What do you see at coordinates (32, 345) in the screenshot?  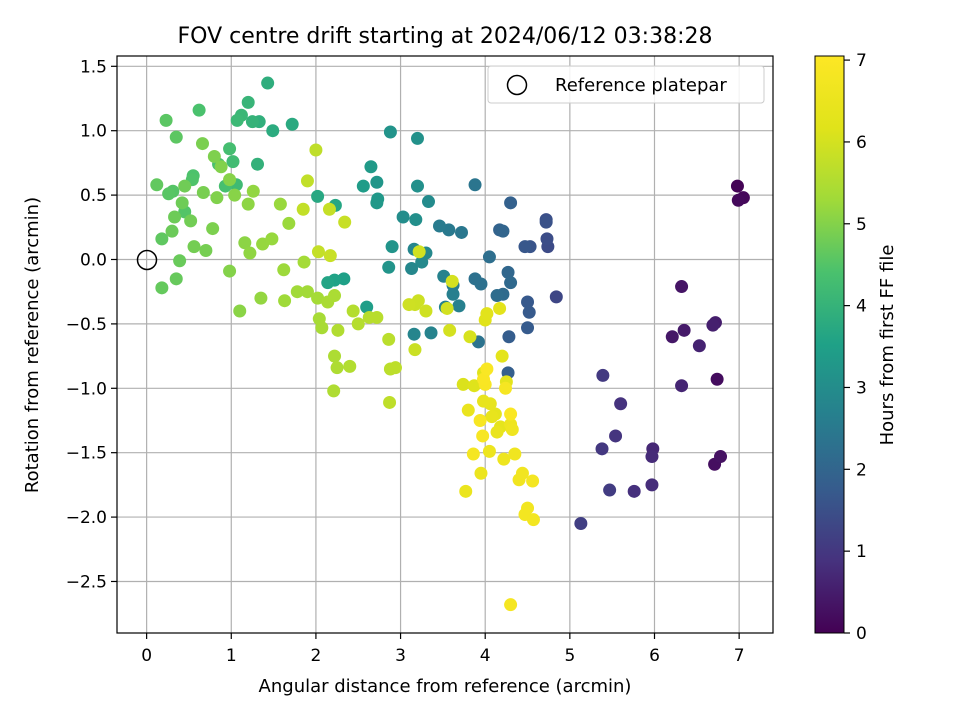 I see `y-axis-label: Rotation from reference (arcmin)` at bounding box center [32, 345].